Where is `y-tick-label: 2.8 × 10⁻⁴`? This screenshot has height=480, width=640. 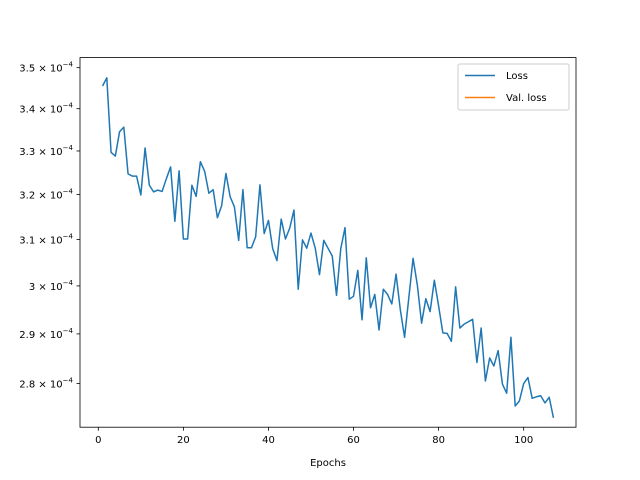 y-tick-label: 2.8 × 10⁻⁴ is located at coordinates (46, 384).